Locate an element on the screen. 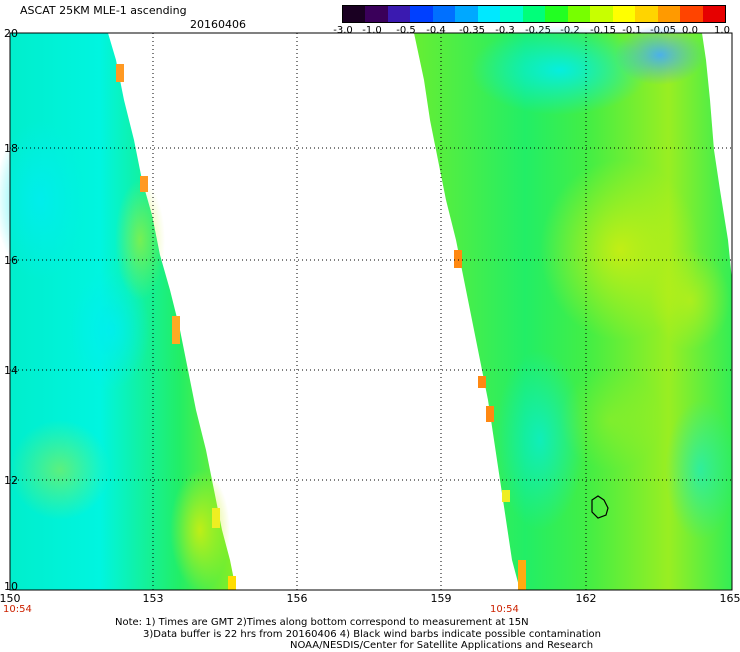 This screenshot has width=740, height=652. y-tick-18: 18 is located at coordinates (11, 148).